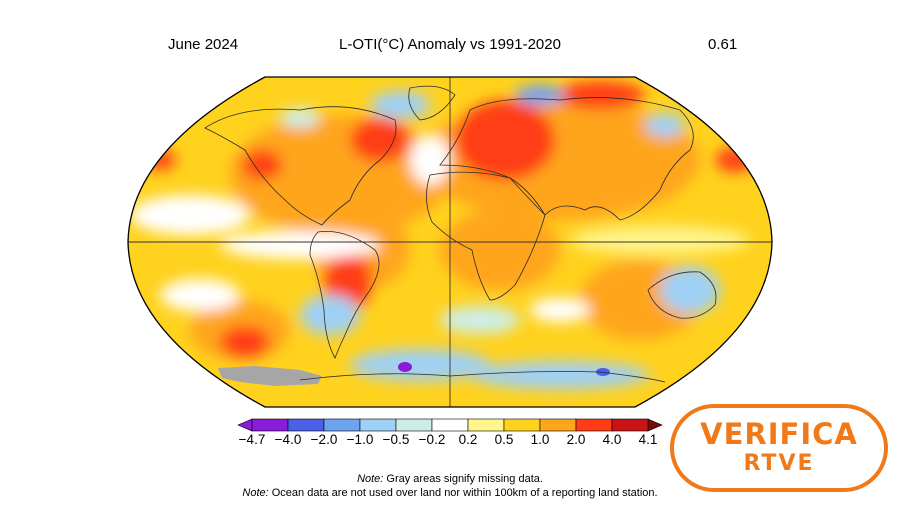 The image size is (900, 507). What do you see at coordinates (463, 479) in the screenshot?
I see `note1-text: Gray areas signify missing data.` at bounding box center [463, 479].